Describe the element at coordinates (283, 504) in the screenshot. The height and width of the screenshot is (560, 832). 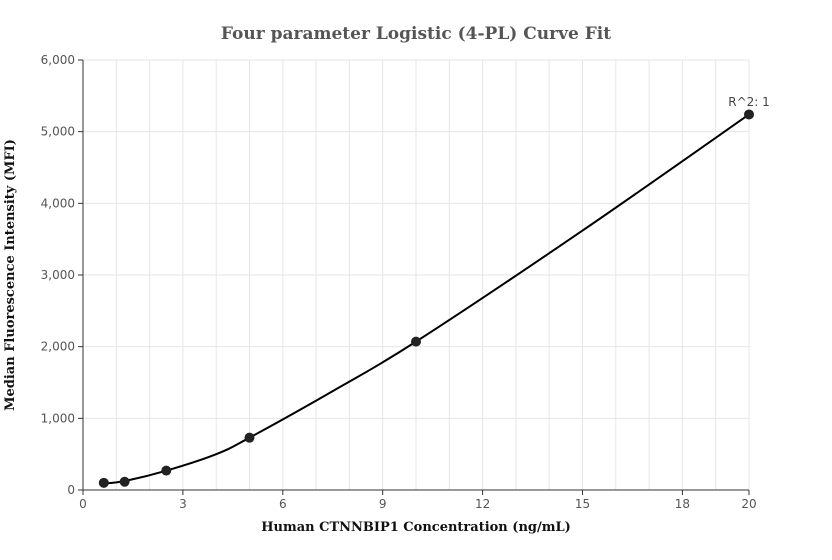
I see `x-tick-label: 6` at that location.